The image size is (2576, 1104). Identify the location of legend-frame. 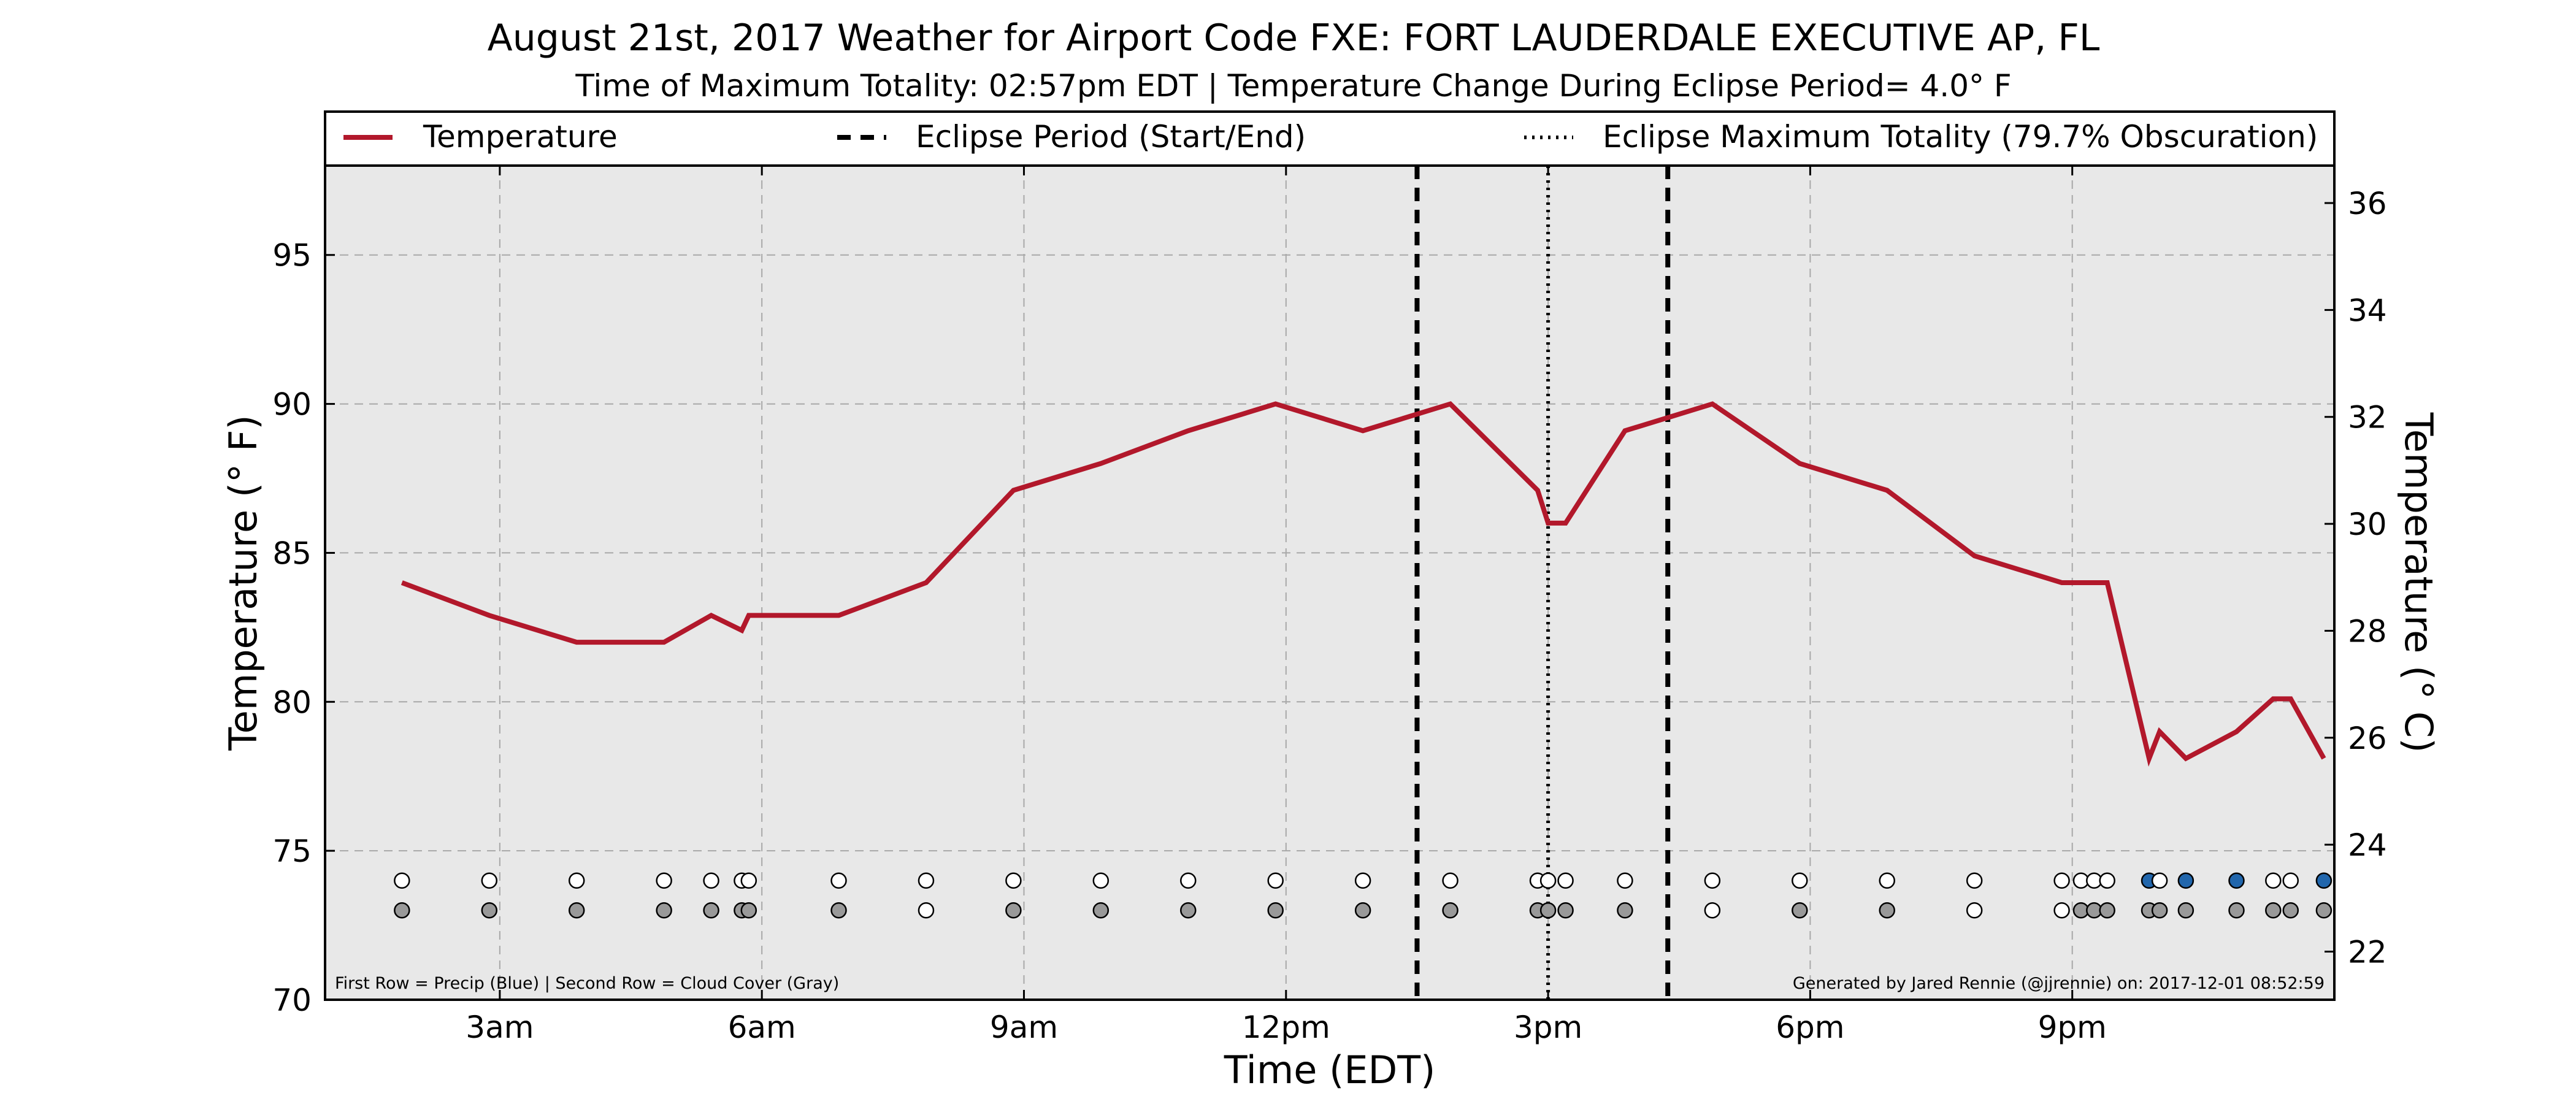
(1330, 138).